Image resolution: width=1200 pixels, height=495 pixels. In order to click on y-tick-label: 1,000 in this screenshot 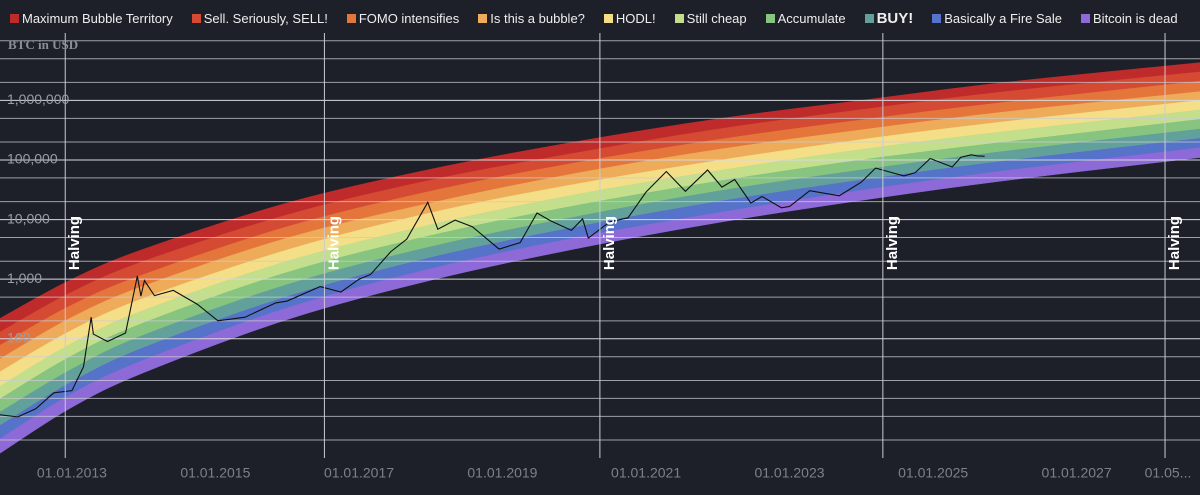, I will do `click(24, 278)`.